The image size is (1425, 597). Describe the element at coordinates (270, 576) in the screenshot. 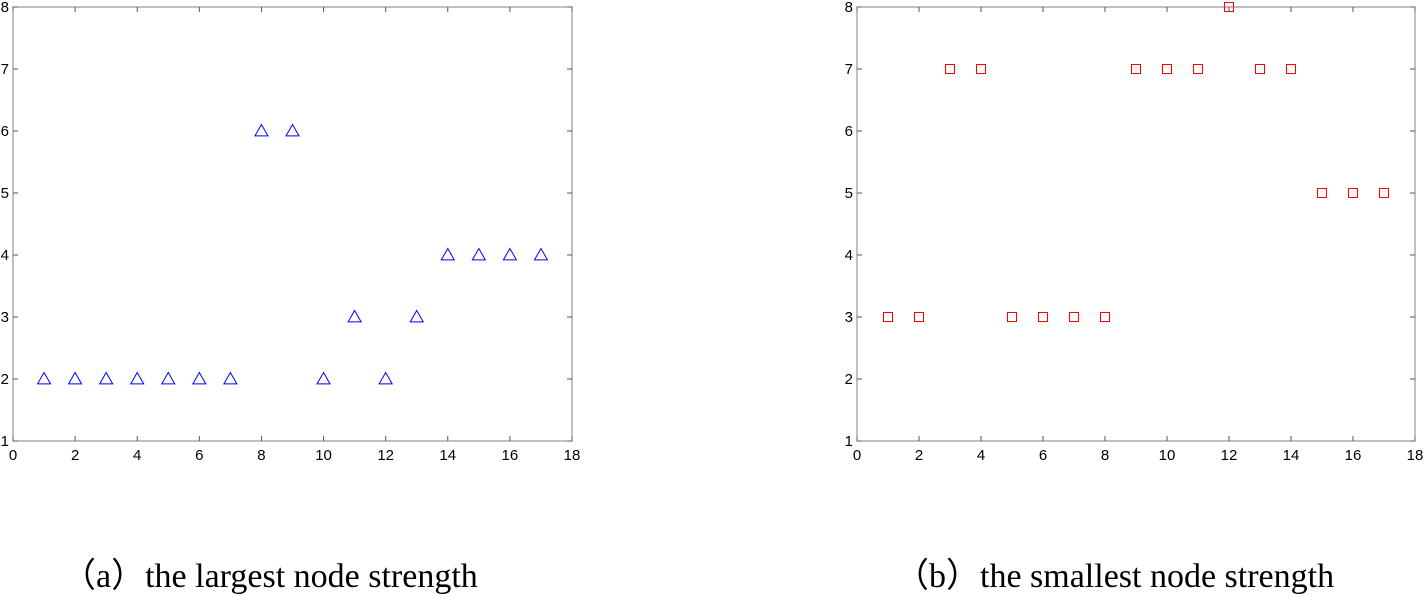

I see `caption-a: （a）the largest node strength` at that location.